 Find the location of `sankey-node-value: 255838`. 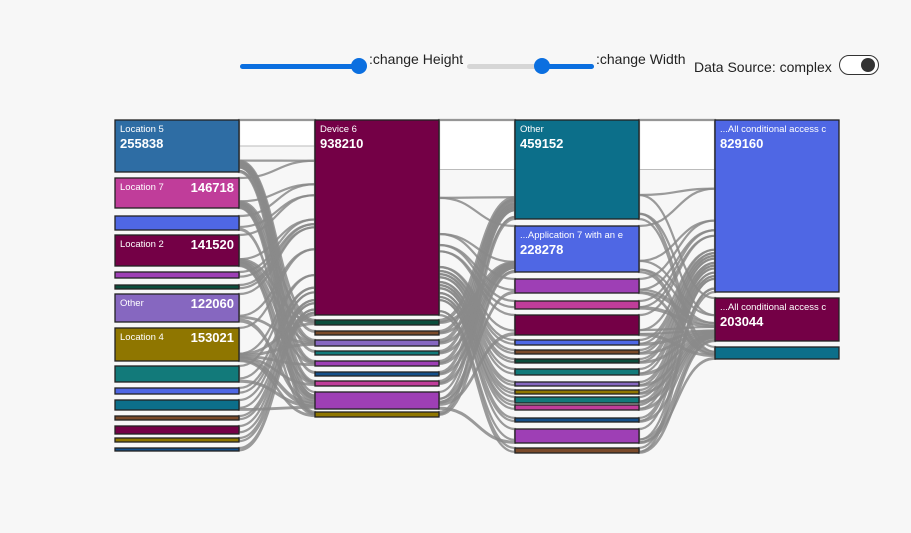

sankey-node-value: 255838 is located at coordinates (141, 143).